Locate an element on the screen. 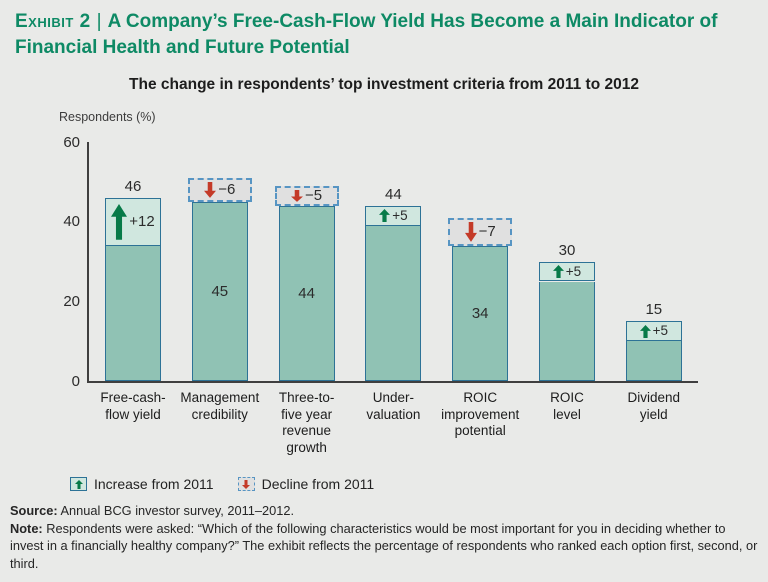  bar-value-label: 45 is located at coordinates (220, 291).